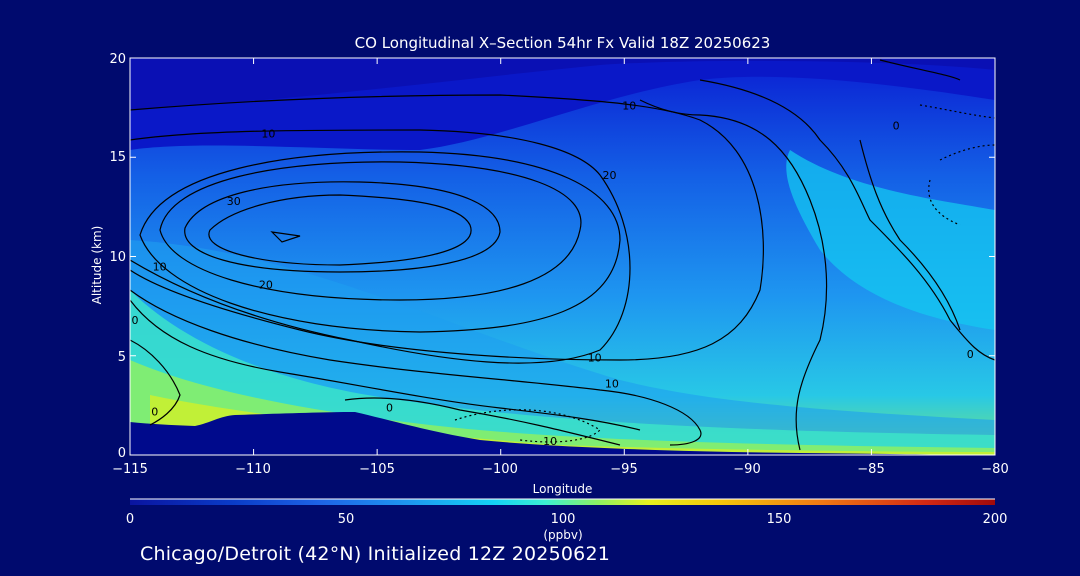 The width and height of the screenshot is (1080, 576). I want to click on contour-20a, so click(370, 231).